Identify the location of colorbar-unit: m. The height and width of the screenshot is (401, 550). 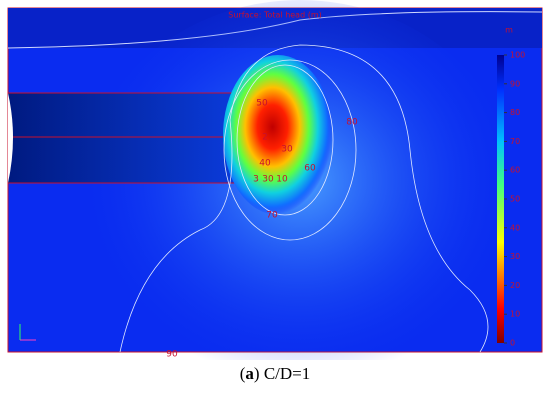
(509, 30).